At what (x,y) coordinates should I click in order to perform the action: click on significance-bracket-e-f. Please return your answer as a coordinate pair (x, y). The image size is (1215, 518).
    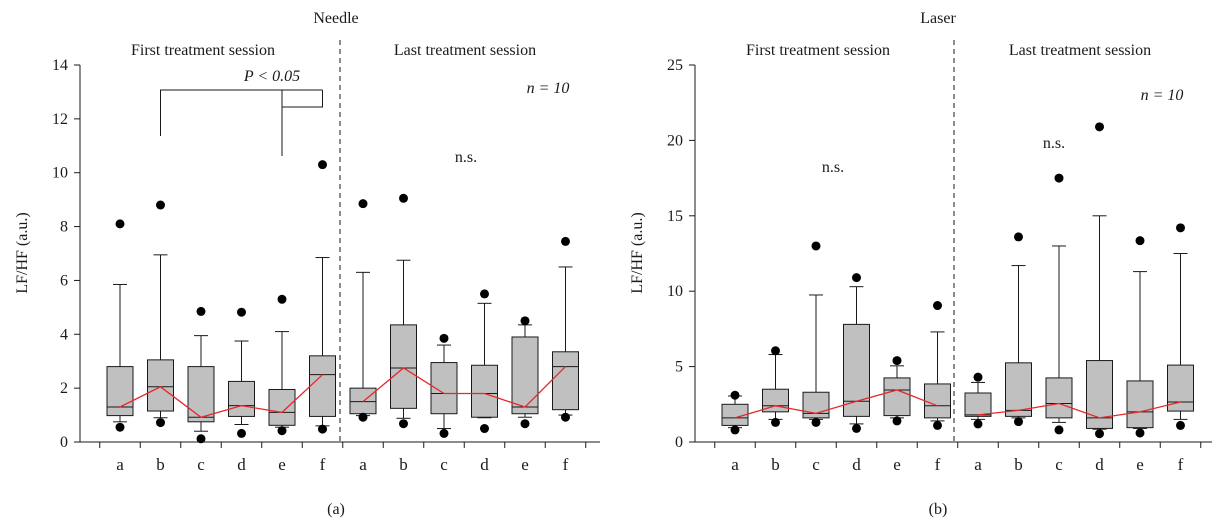
    Looking at the image, I should click on (302, 99).